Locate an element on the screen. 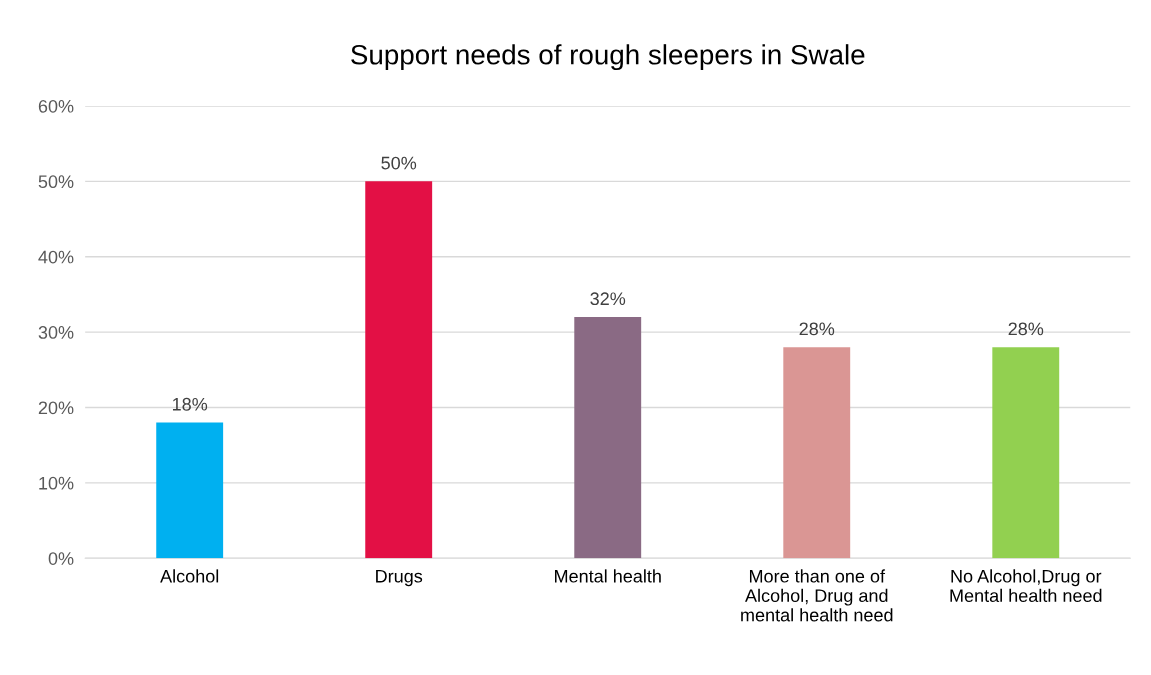 This screenshot has height=675, width=1151. y-tick-label: 0% is located at coordinates (61, 558).